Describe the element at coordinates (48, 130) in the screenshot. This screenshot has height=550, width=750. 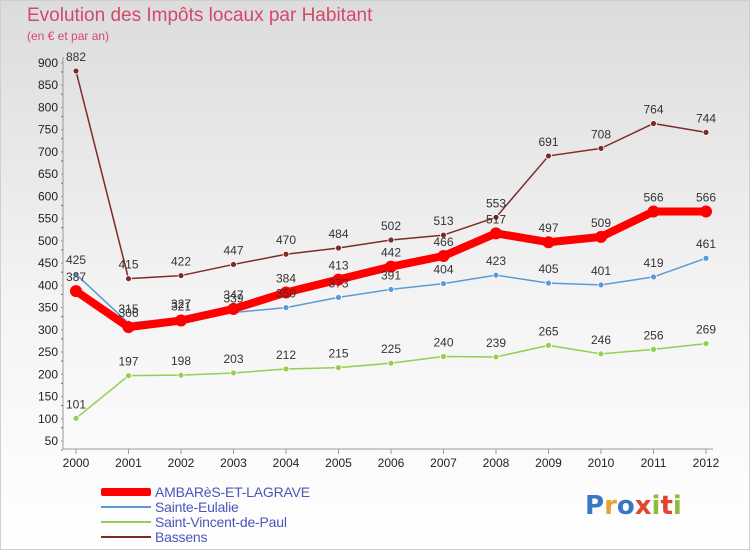
I see `y-tick-label: 750` at that location.